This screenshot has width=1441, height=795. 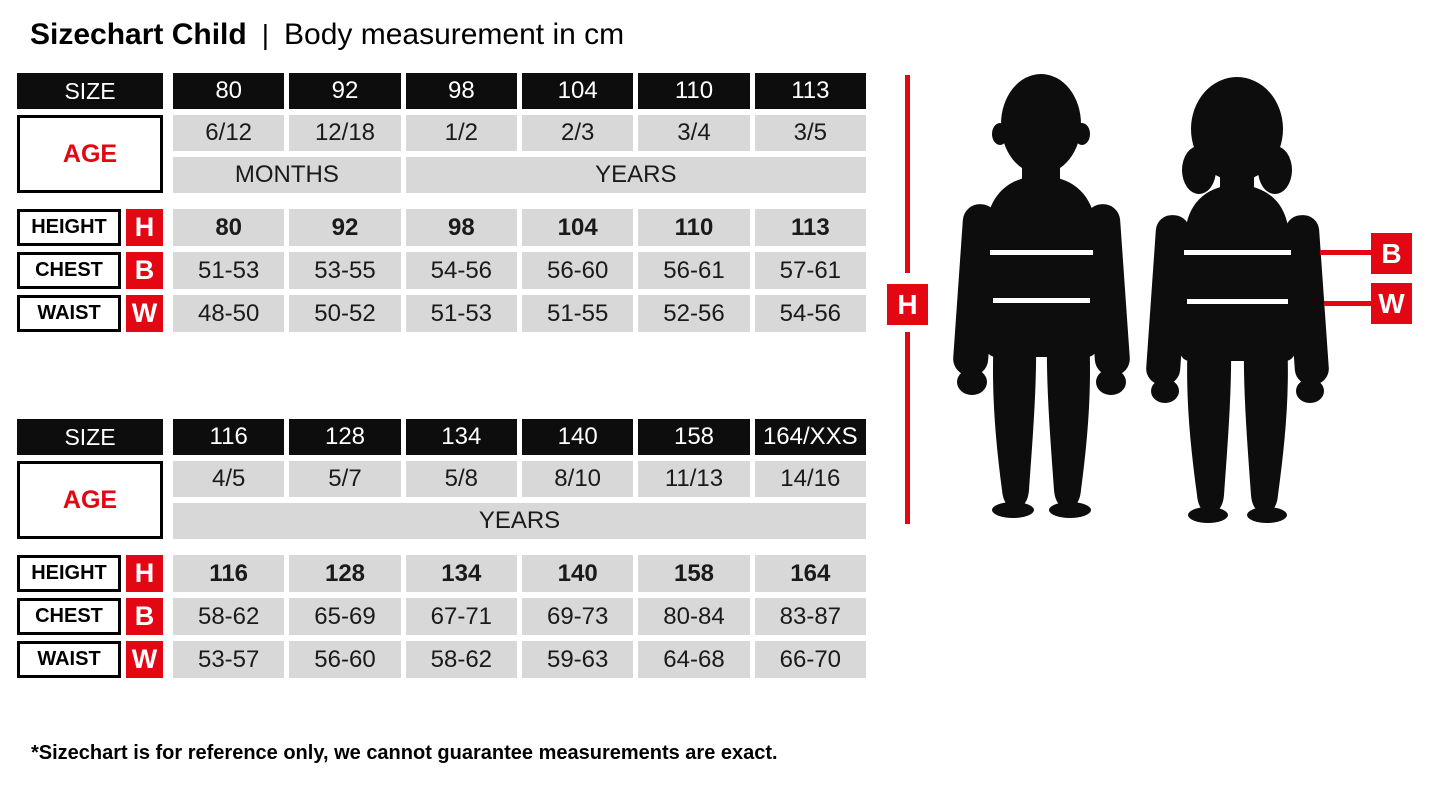 What do you see at coordinates (1237, 129) in the screenshot?
I see `girl-head` at bounding box center [1237, 129].